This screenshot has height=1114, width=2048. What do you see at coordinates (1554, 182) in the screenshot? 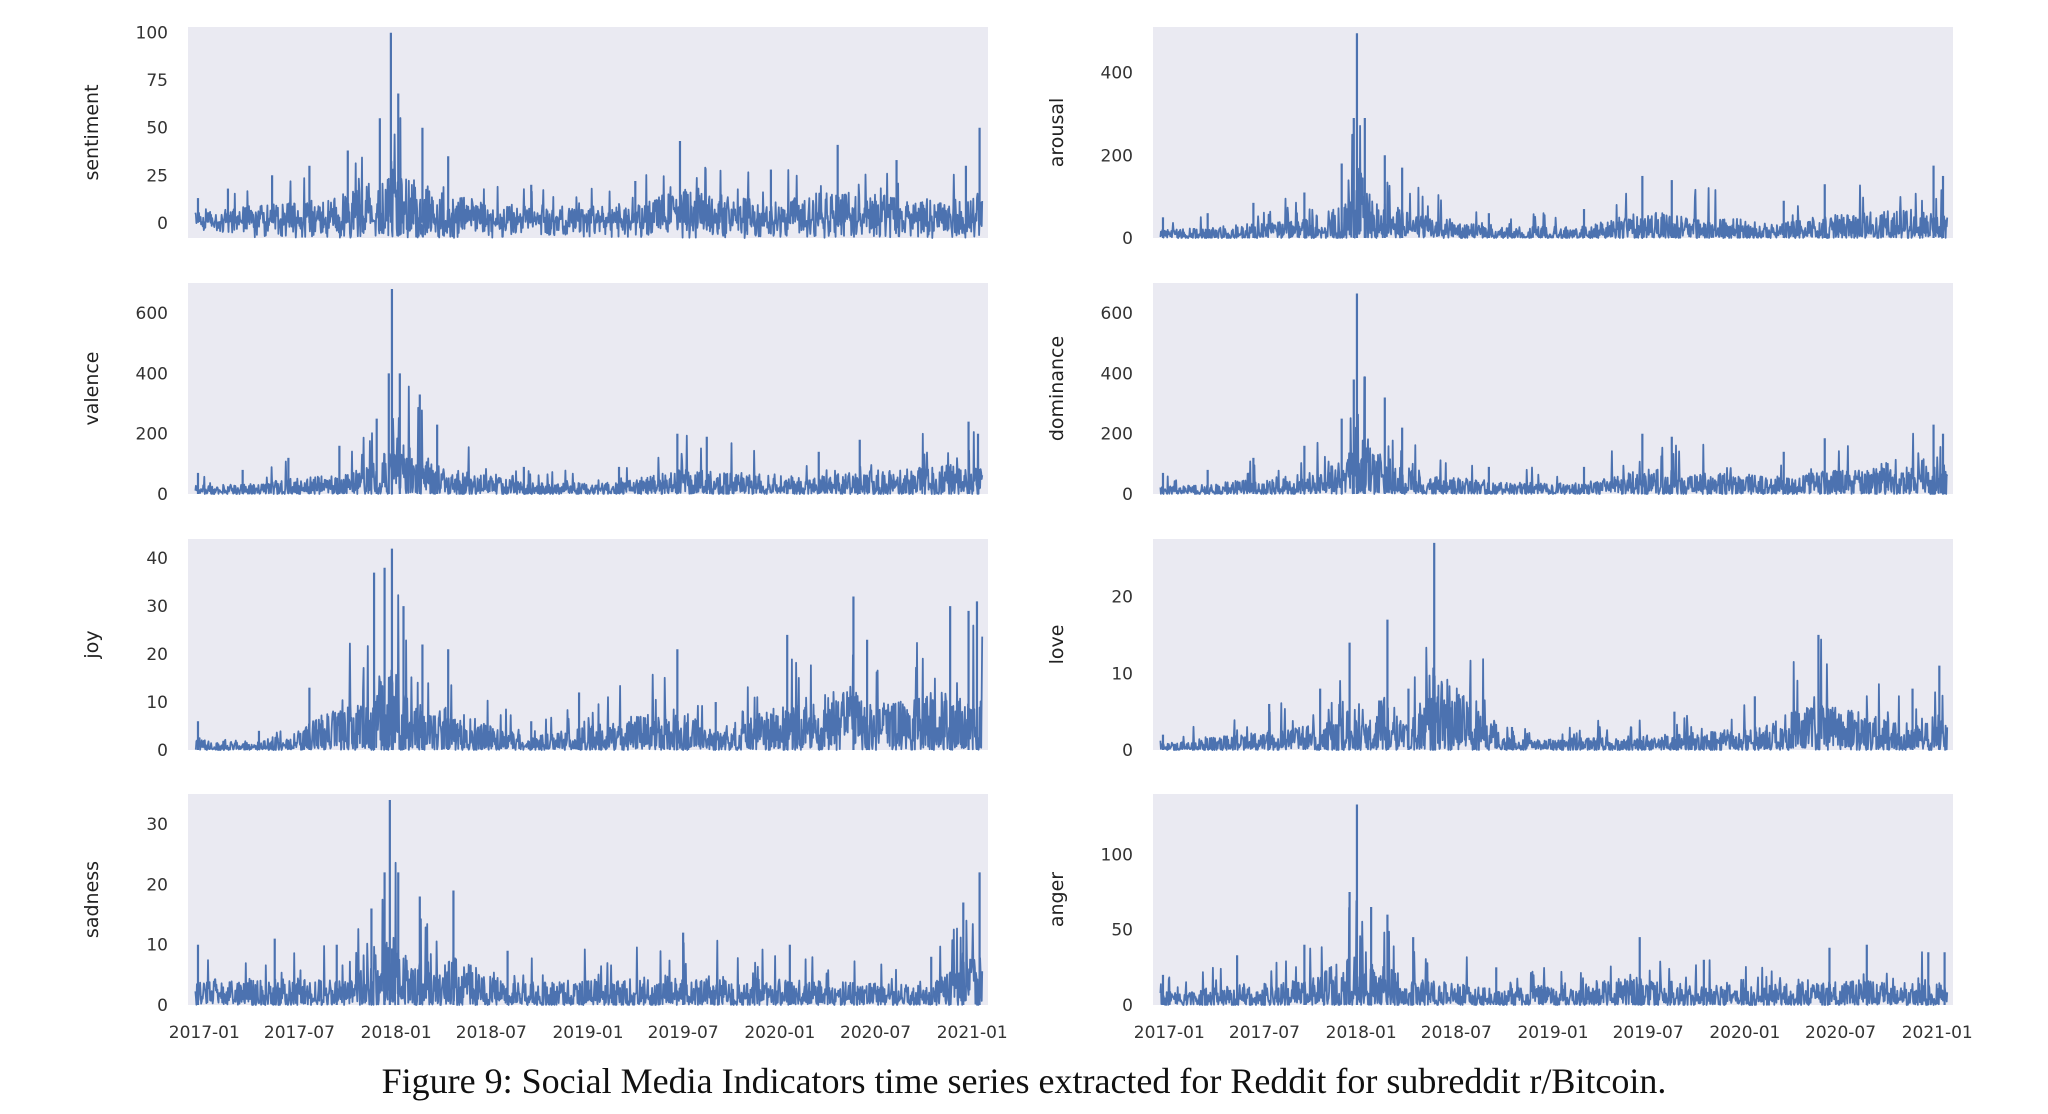
I see `series-line-arousal` at bounding box center [1554, 182].